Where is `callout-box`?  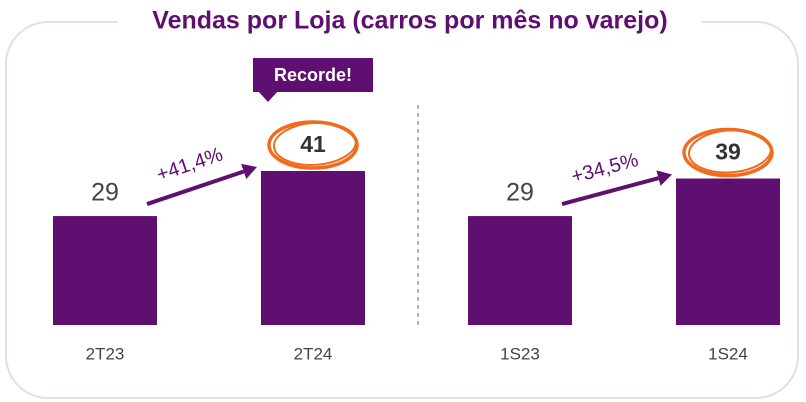 callout-box is located at coordinates (313, 75).